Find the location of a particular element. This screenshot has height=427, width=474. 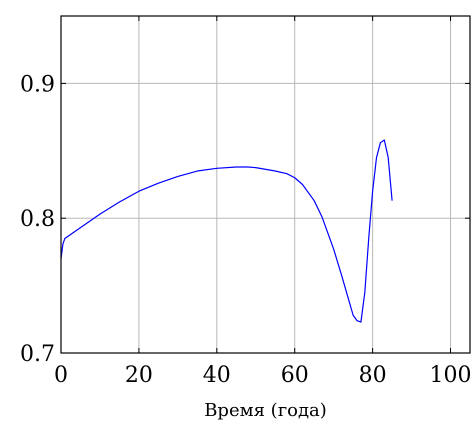

x-tick-labels: 0 20 40 60 80 100 is located at coordinates (263, 375).